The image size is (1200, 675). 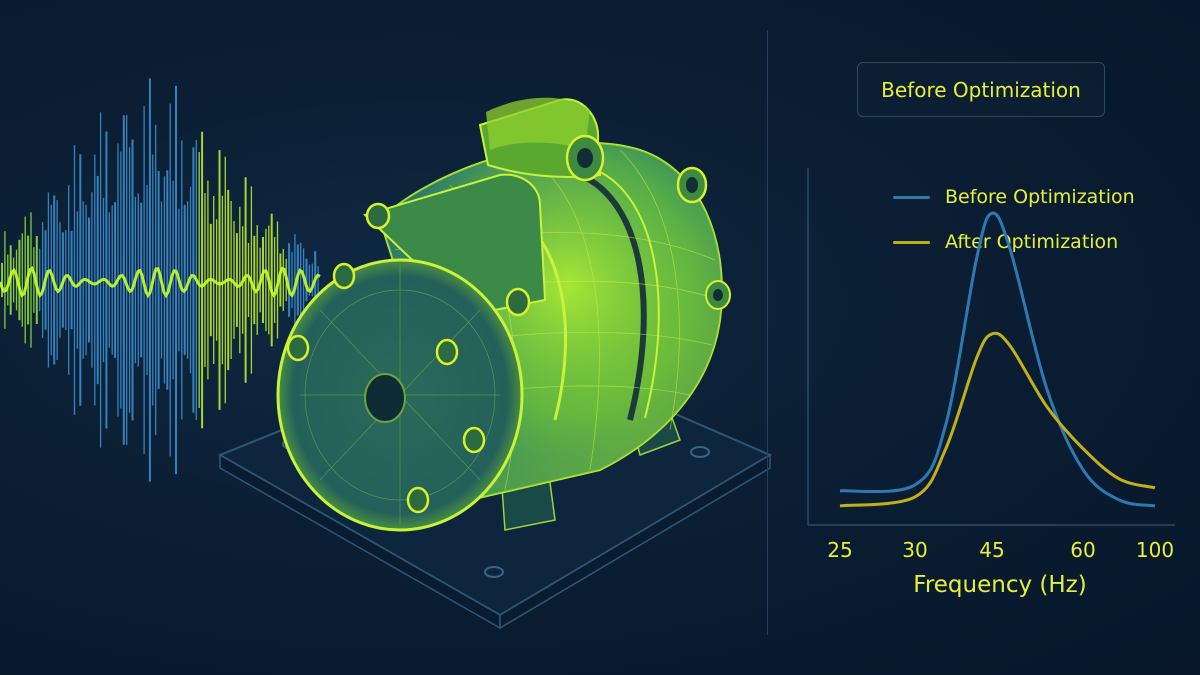 I want to click on legend-item-after: After Optimization, so click(x=1005, y=242).